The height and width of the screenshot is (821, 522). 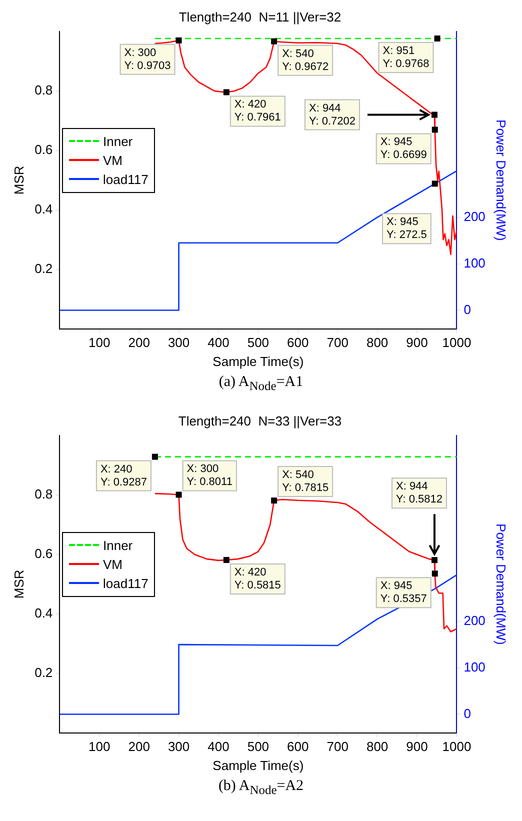 What do you see at coordinates (406, 229) in the screenshot?
I see `annotation: X: 945 Y: 272.5` at bounding box center [406, 229].